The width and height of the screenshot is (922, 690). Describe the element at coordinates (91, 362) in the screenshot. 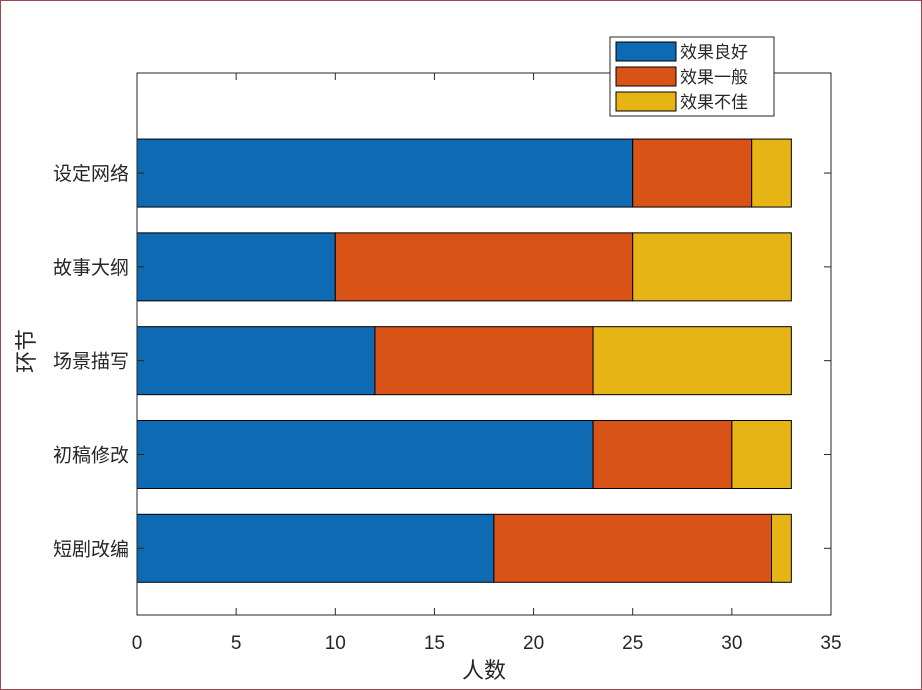

I see `y-tick-label: 场景描写` at that location.